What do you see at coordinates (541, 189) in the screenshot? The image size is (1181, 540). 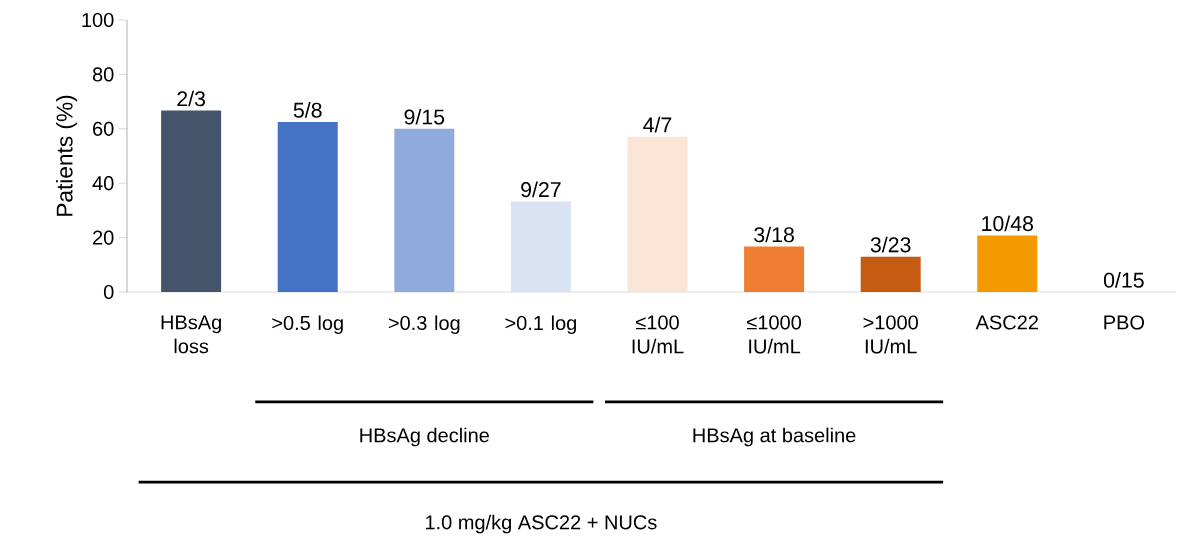 I see `annotation: 9/27` at bounding box center [541, 189].